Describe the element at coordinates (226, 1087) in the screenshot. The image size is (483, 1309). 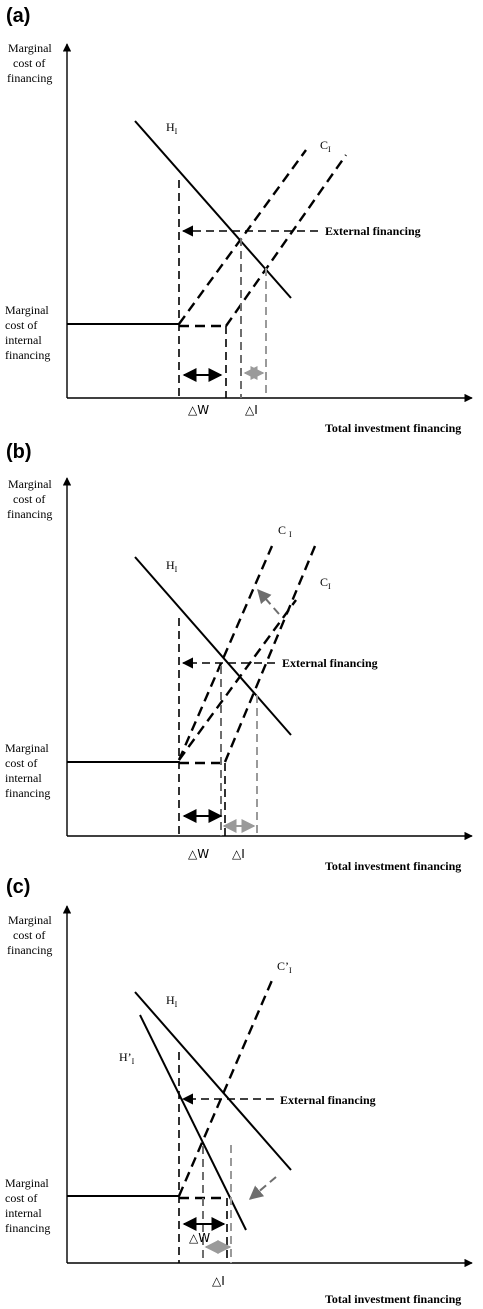
I see `panel-c-supply-curve` at that location.